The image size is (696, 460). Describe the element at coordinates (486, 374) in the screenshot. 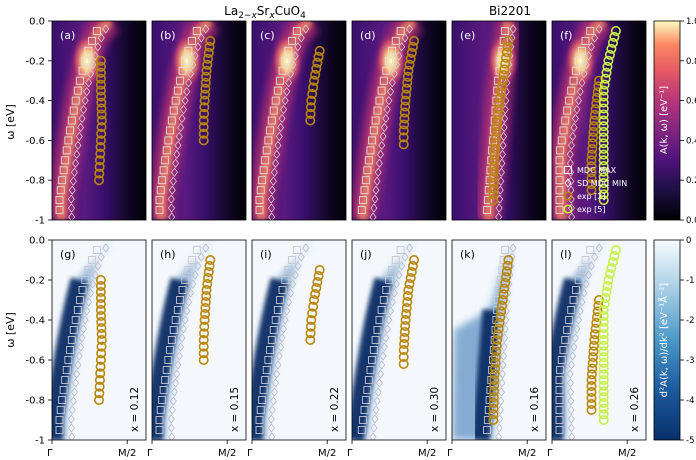

I see `curvature-band` at that location.